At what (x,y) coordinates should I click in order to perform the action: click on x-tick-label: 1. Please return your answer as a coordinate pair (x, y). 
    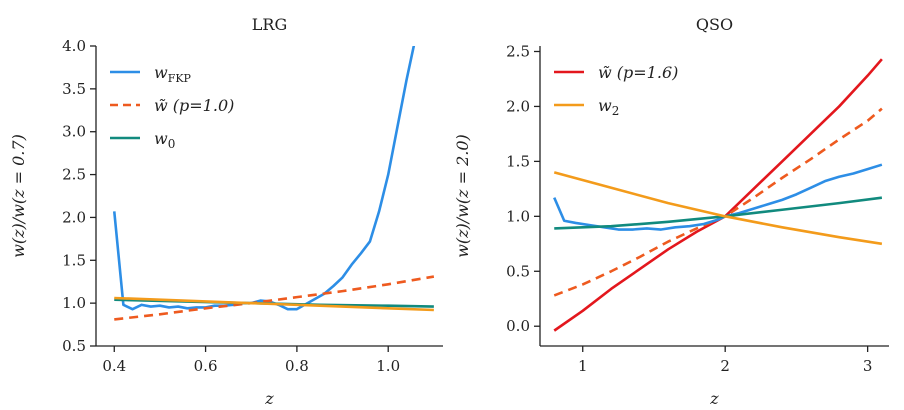
    Looking at the image, I should click on (583, 366).